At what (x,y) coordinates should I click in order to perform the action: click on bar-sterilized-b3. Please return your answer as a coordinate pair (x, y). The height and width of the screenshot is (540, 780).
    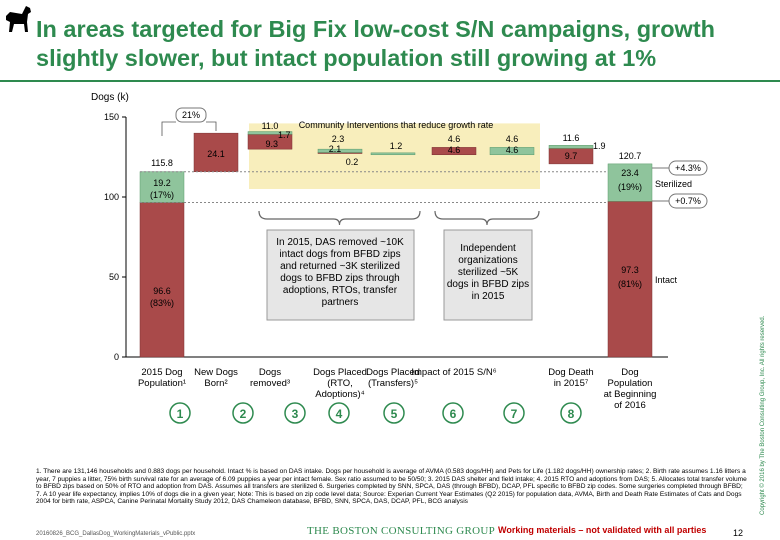
    Looking at the image, I should click on (270, 133).